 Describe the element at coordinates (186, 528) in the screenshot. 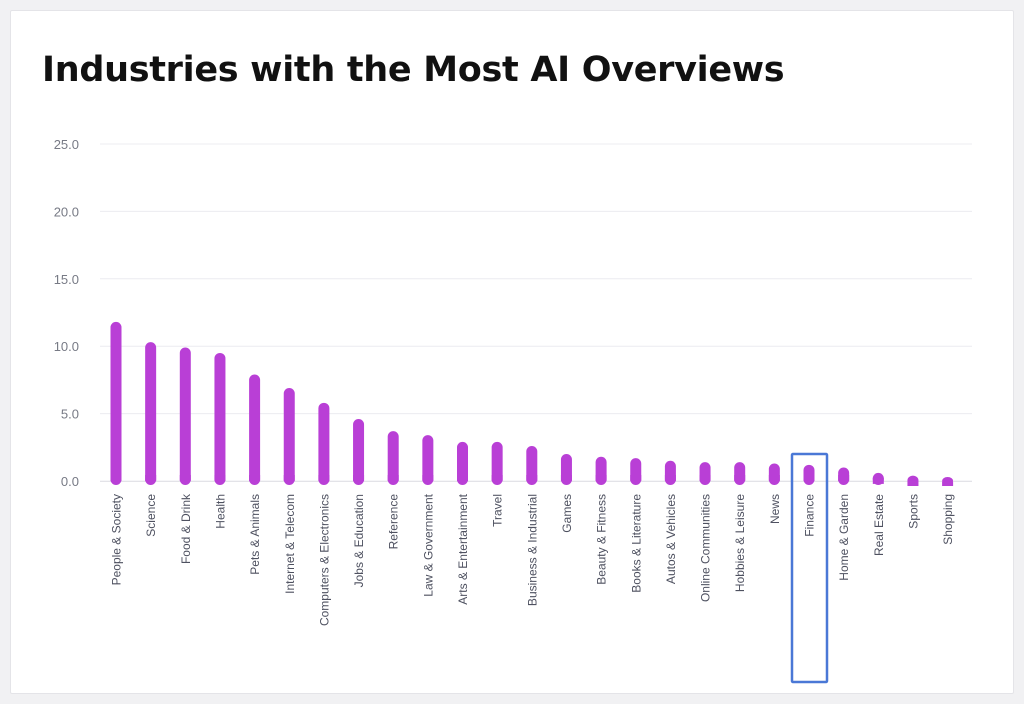

I see `x-tick-label: Food & Drink` at that location.